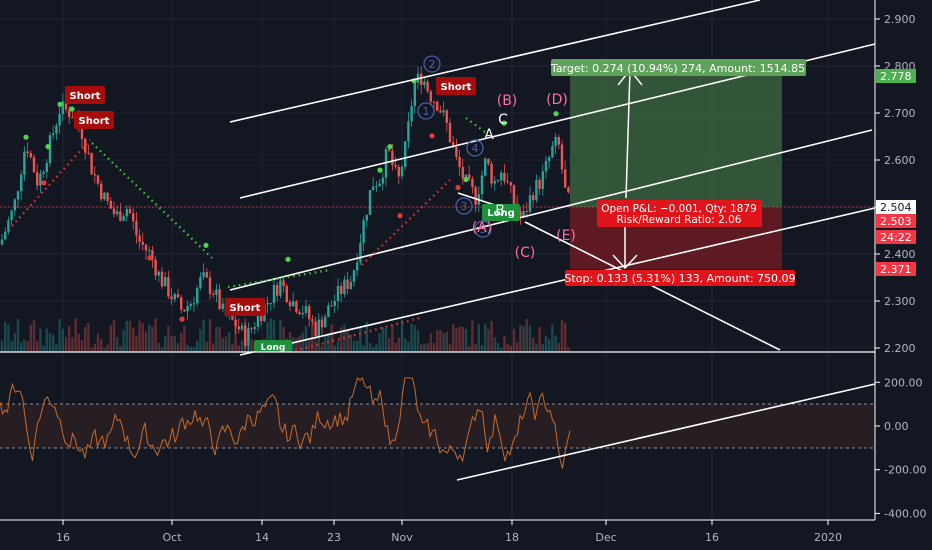 Image resolution: width=932 pixels, height=550 pixels. Describe the element at coordinates (900, 113) in the screenshot. I see `price-tick-label: 2.700` at that location.